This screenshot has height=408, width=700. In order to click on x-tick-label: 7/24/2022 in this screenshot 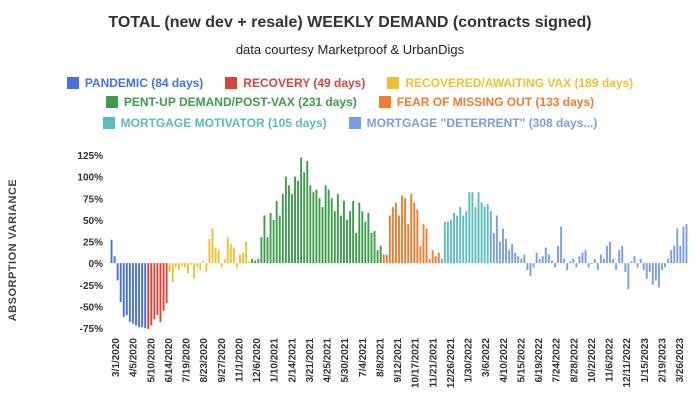, I will do `click(557, 360)`.